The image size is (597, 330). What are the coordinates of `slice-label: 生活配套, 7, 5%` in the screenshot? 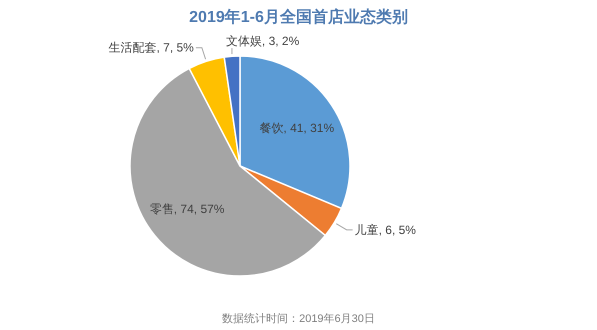 It's located at (151, 47).